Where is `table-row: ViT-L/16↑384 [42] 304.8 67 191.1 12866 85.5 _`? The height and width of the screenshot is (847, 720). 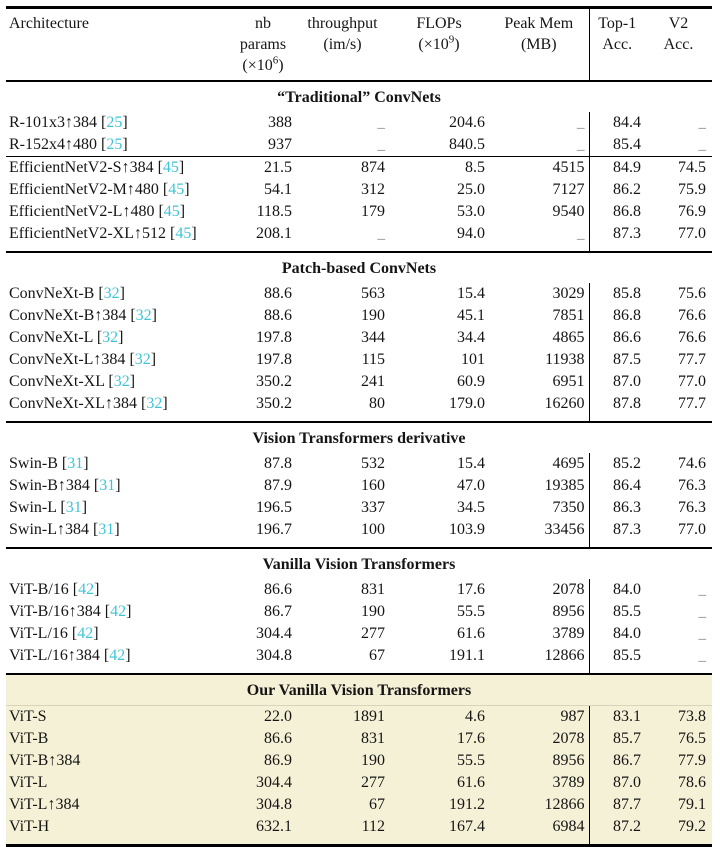
table-row: ViT-L/16↑384 [42] 304.8 67 191.1 12866 85.5 _ is located at coordinates (359, 659).